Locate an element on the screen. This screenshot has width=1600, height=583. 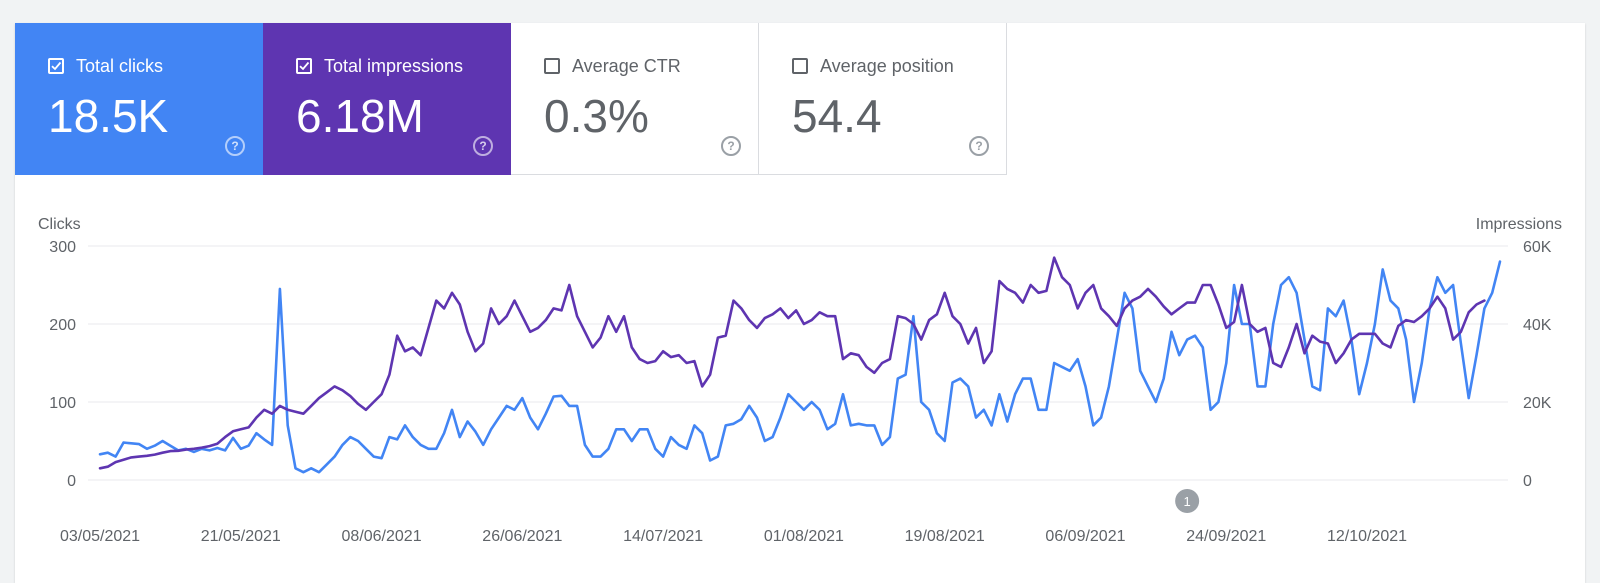
annotation-circle is located at coordinates (1187, 501).